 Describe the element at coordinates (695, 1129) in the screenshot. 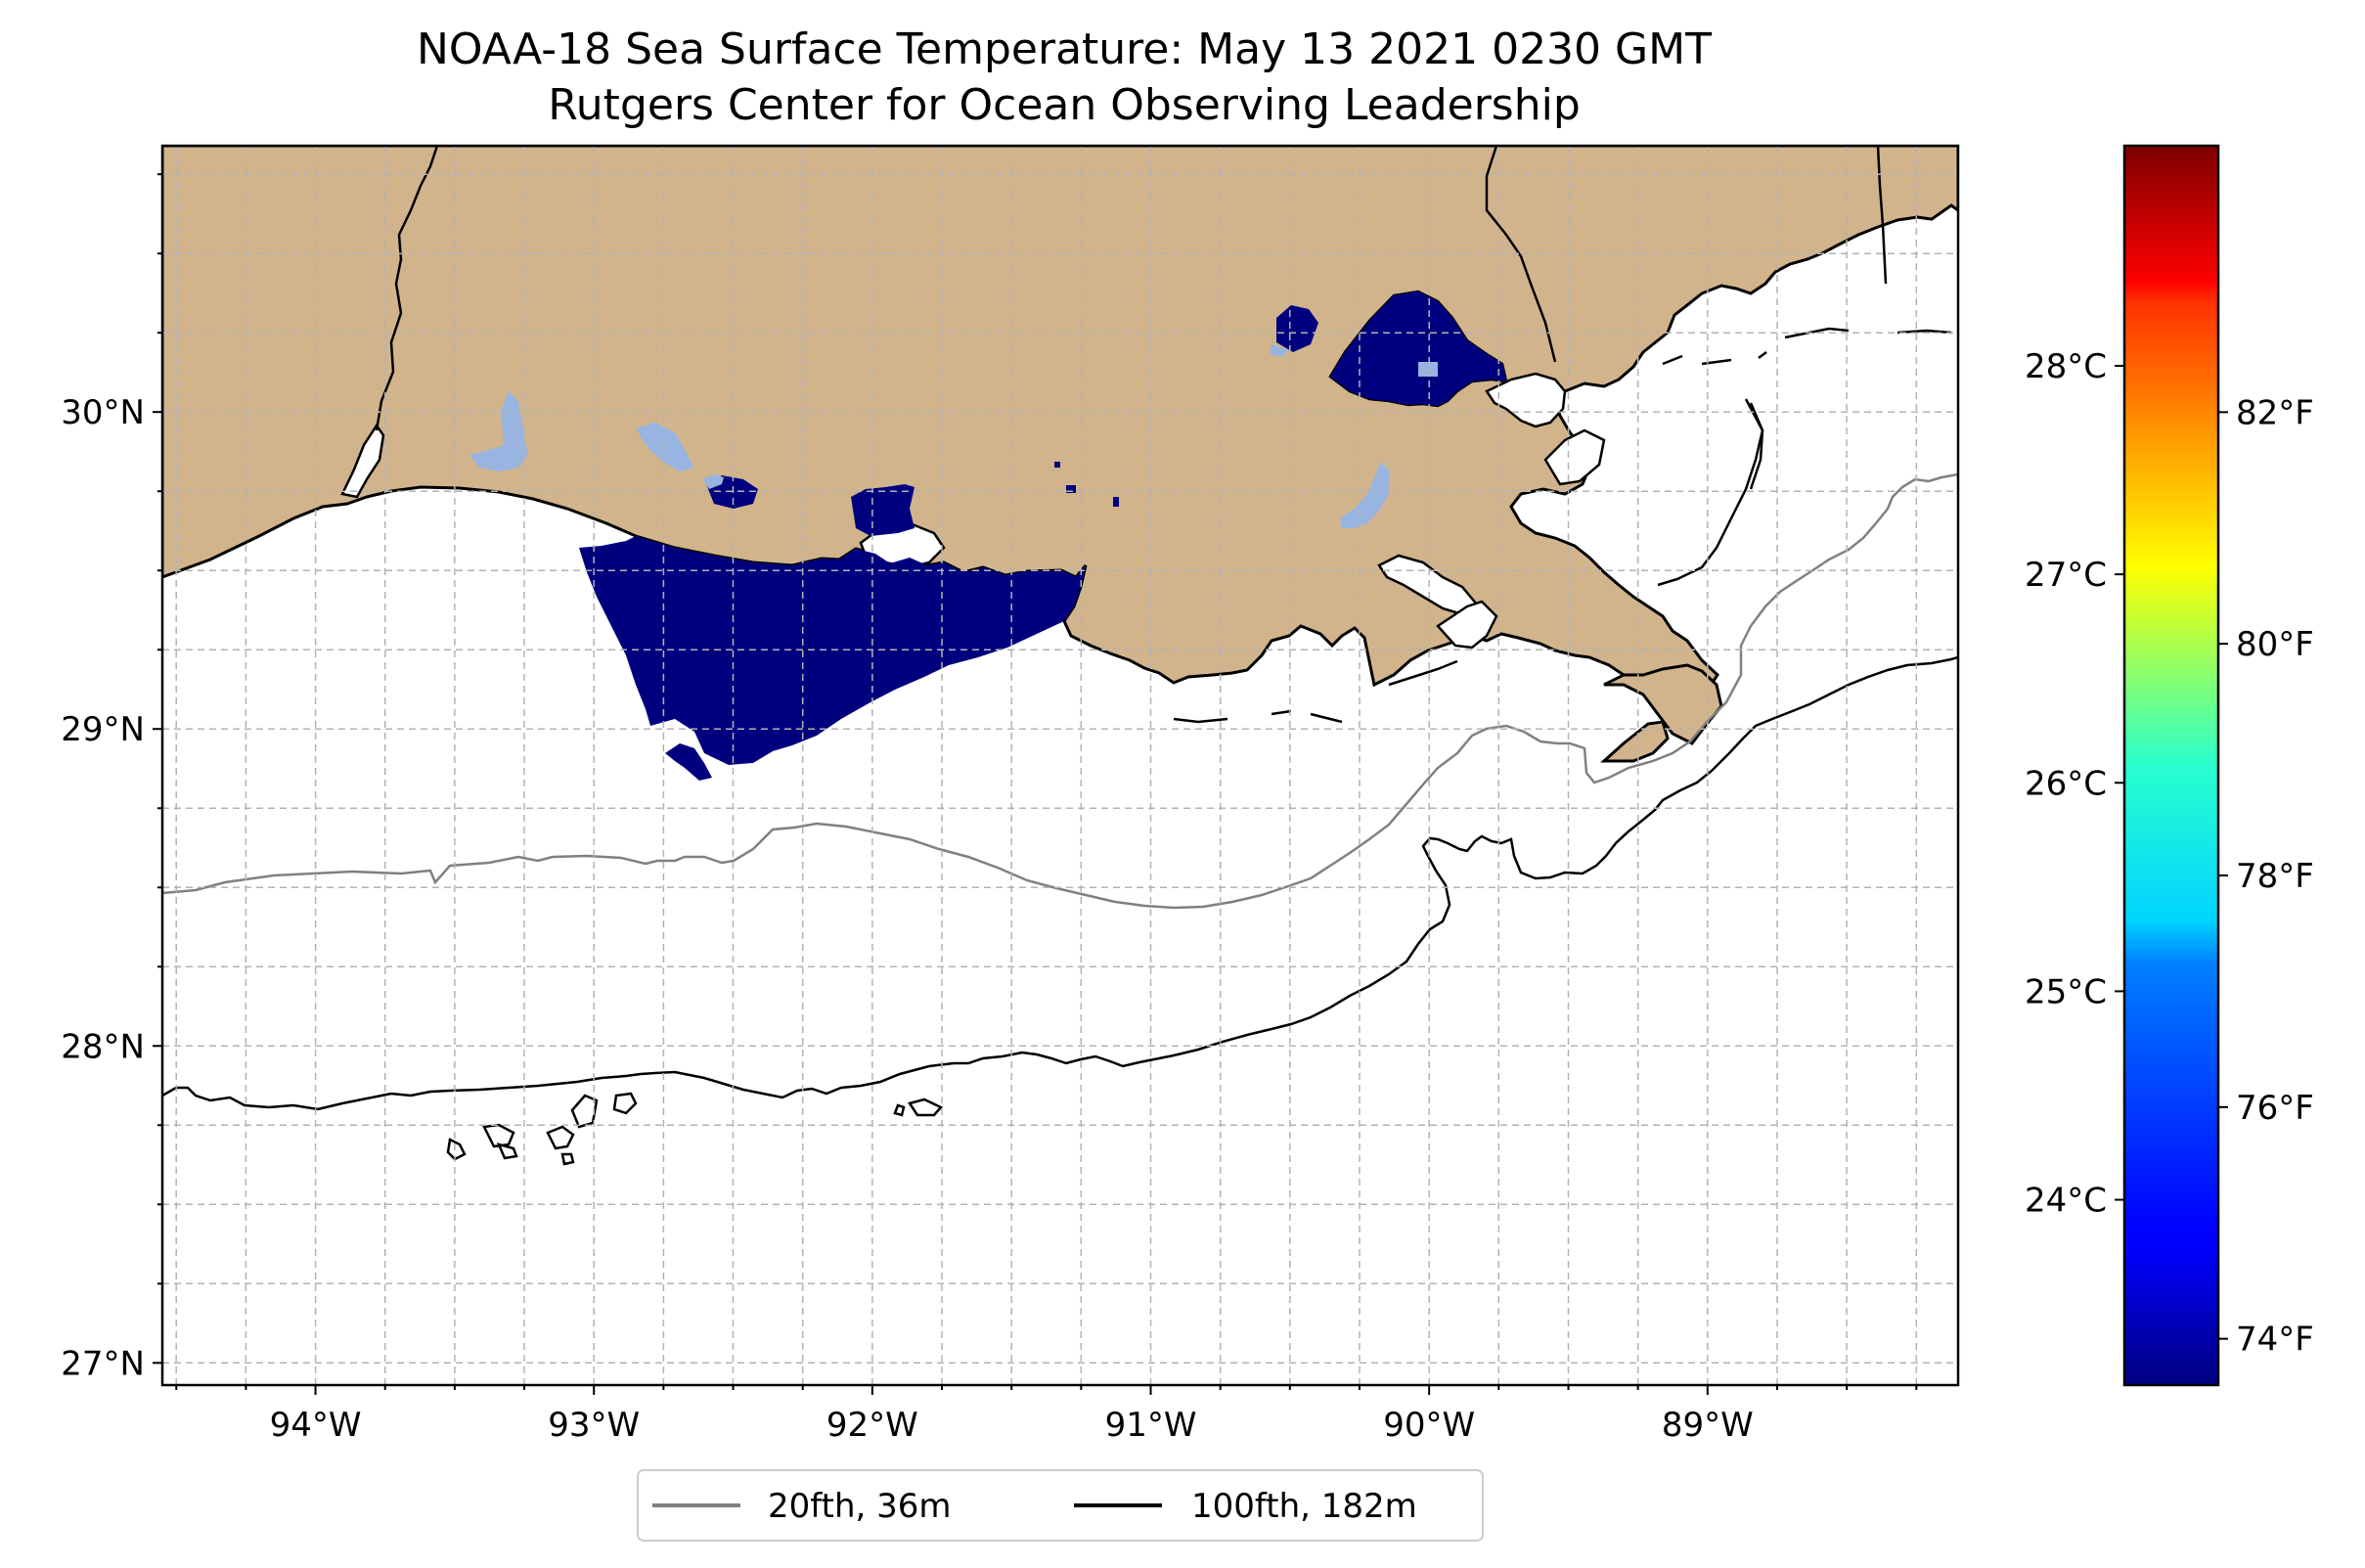

I see `isobath-100fth-islands` at that location.